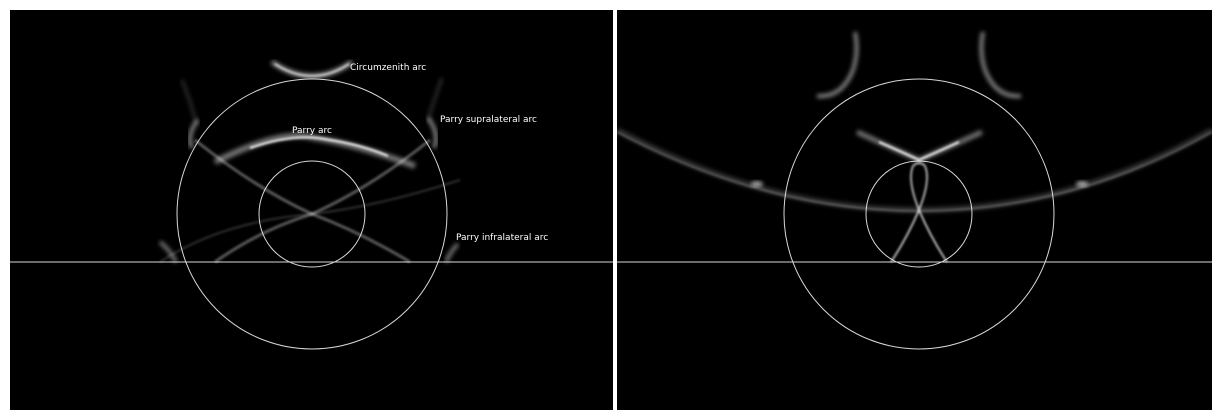 This screenshot has width=1212, height=410. What do you see at coordinates (312, 113) in the screenshot?
I see `parry-supralateral-arc` at bounding box center [312, 113].